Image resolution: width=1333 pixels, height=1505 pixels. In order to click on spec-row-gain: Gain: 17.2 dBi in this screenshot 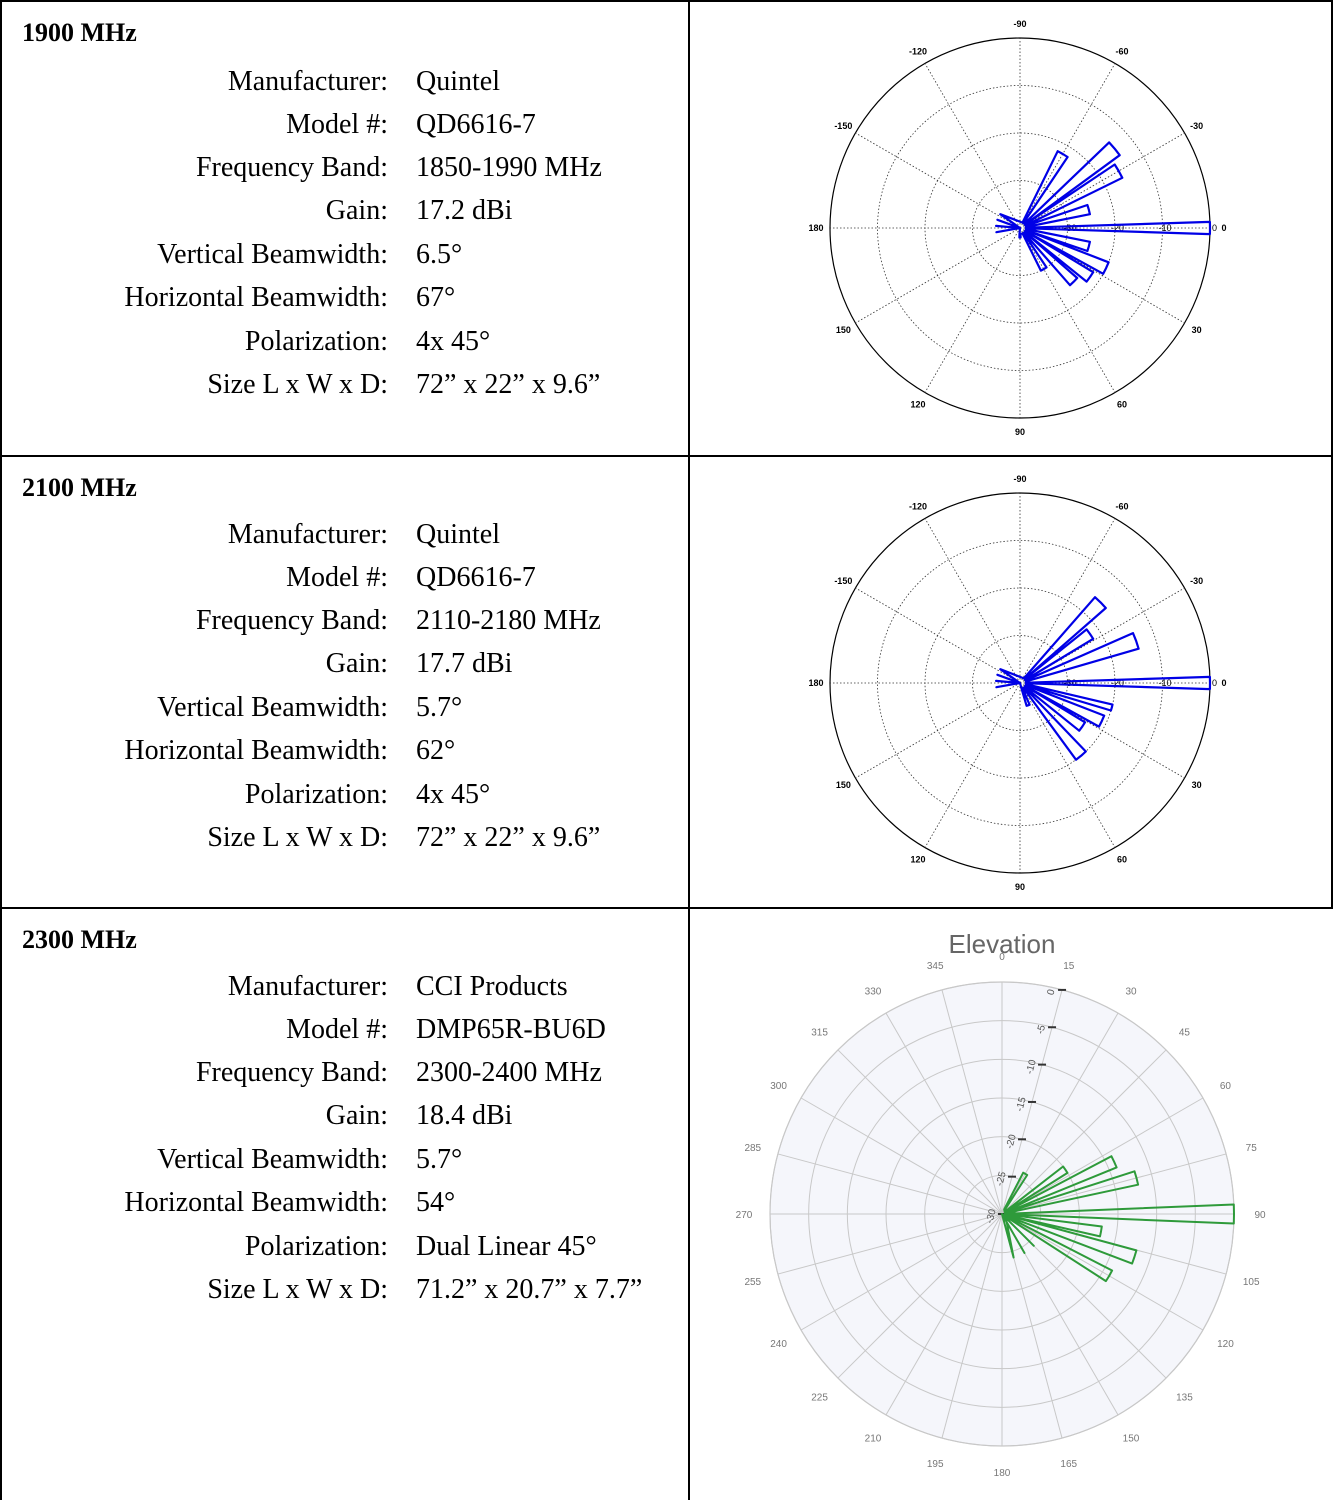, I will do `click(345, 213)`.